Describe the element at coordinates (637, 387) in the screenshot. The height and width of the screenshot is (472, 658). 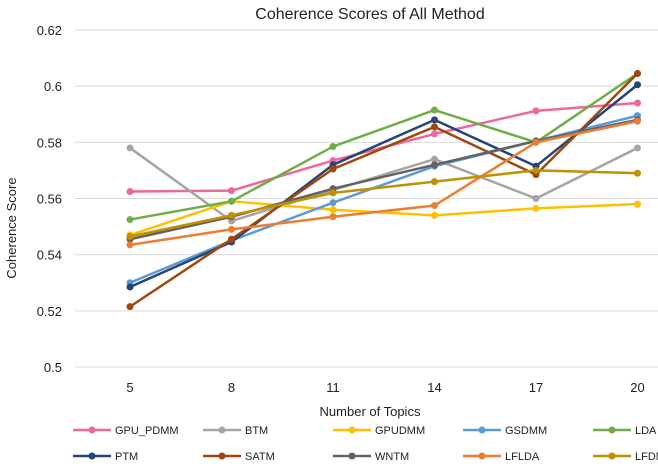
I see `x-tick-label: 20` at that location.